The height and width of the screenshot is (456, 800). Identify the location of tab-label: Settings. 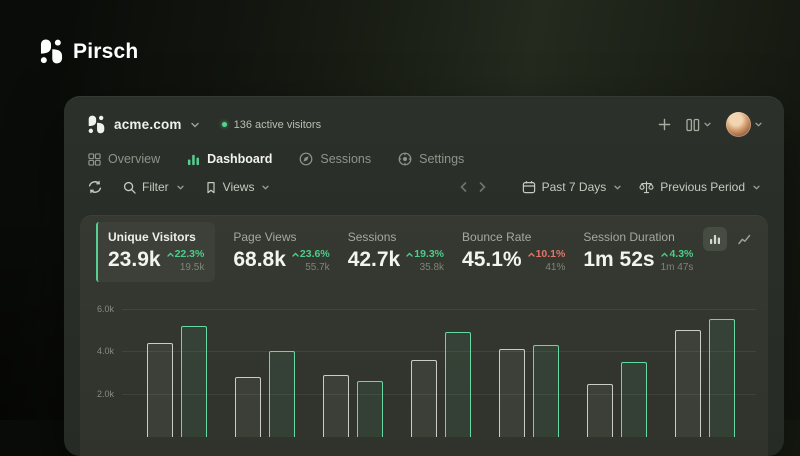
(442, 159).